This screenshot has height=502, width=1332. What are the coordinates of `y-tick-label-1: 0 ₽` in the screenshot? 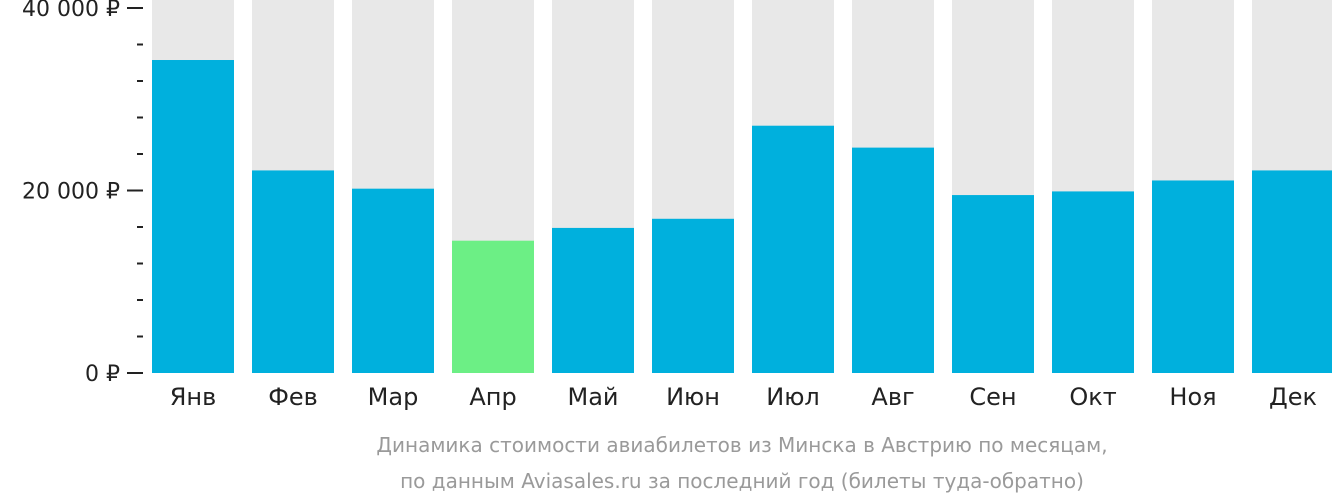 It's located at (102, 374).